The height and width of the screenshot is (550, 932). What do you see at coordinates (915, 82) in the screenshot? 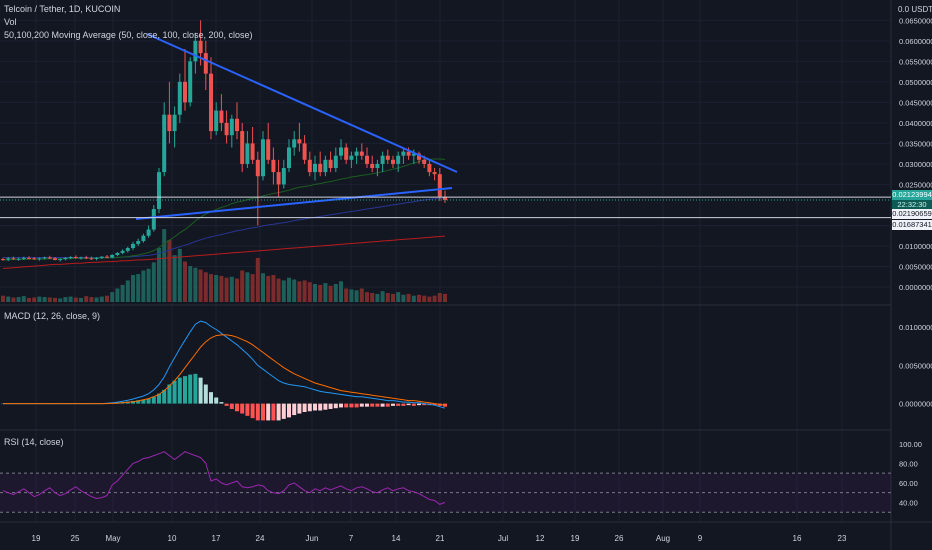
I see `price-tick-label: 0.05000000` at bounding box center [915, 82].